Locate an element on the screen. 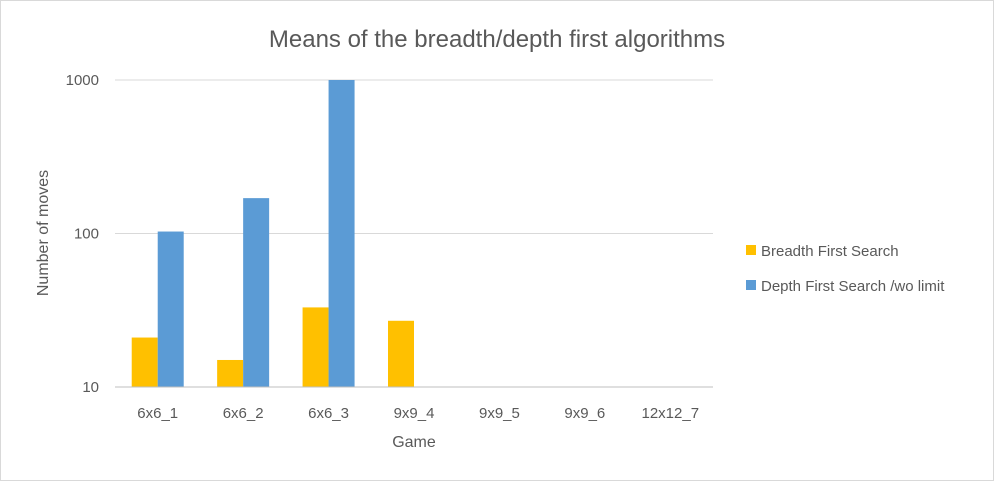  x-tick-labels: 6x6_1 6x6_2 6x6_3 9x9_4 9x9_5 9x9_6 12x12_7 is located at coordinates (418, 413).